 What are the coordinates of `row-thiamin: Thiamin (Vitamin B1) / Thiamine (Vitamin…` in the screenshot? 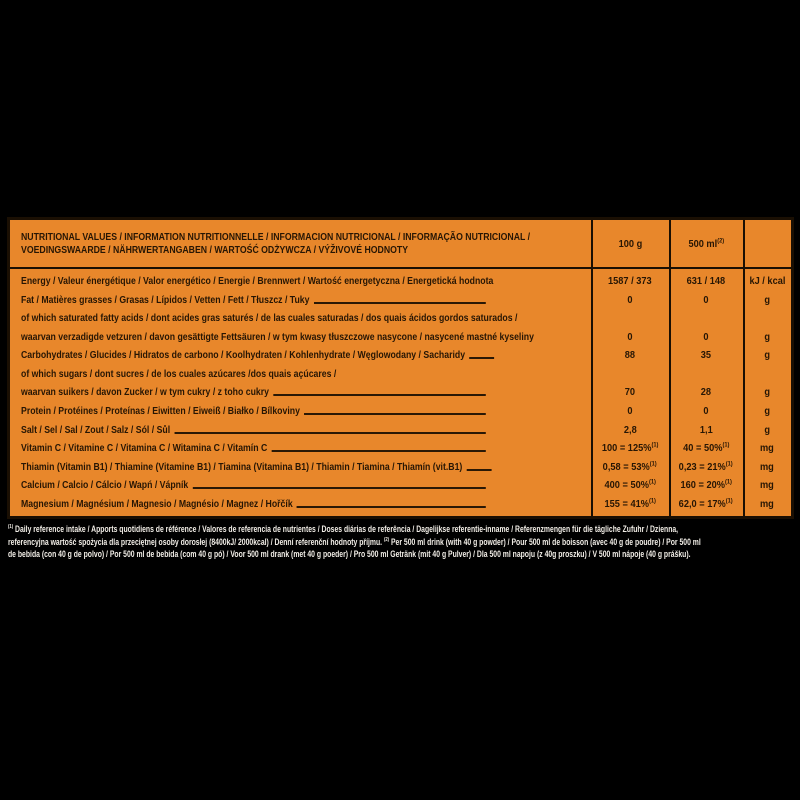 It's located at (400, 466).